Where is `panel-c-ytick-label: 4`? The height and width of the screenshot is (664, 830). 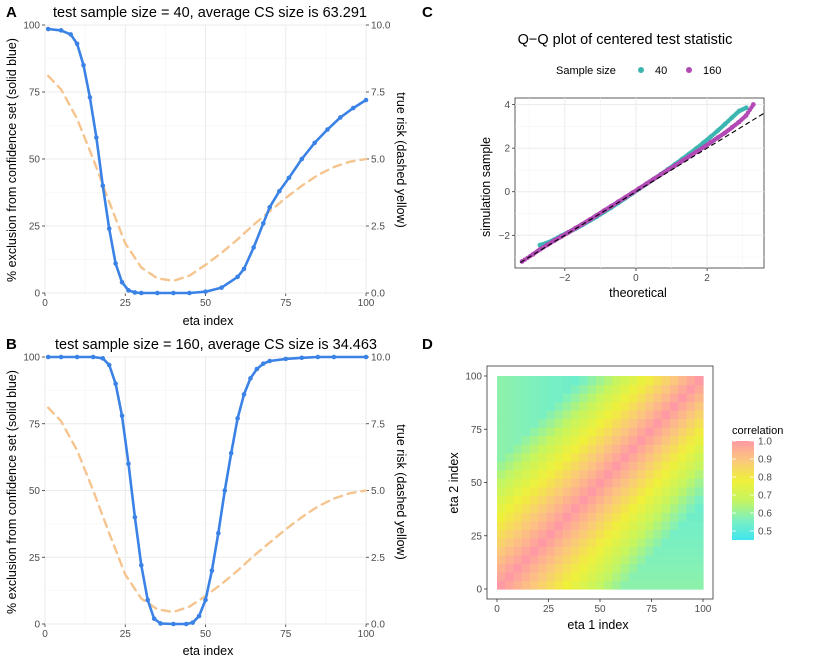
panel-c-ytick-label: 4 is located at coordinates (507, 105).